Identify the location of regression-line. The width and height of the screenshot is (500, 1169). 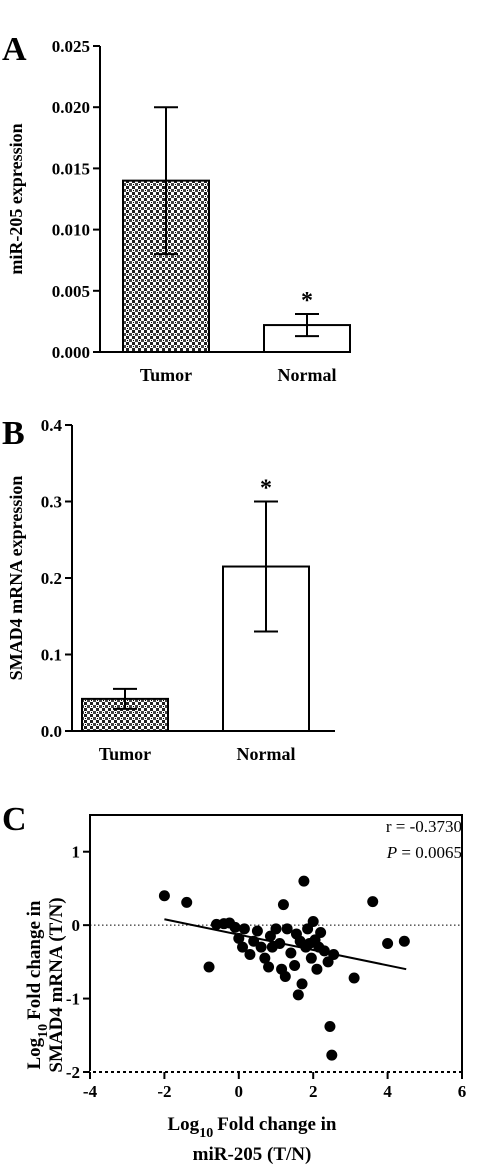
(285, 944).